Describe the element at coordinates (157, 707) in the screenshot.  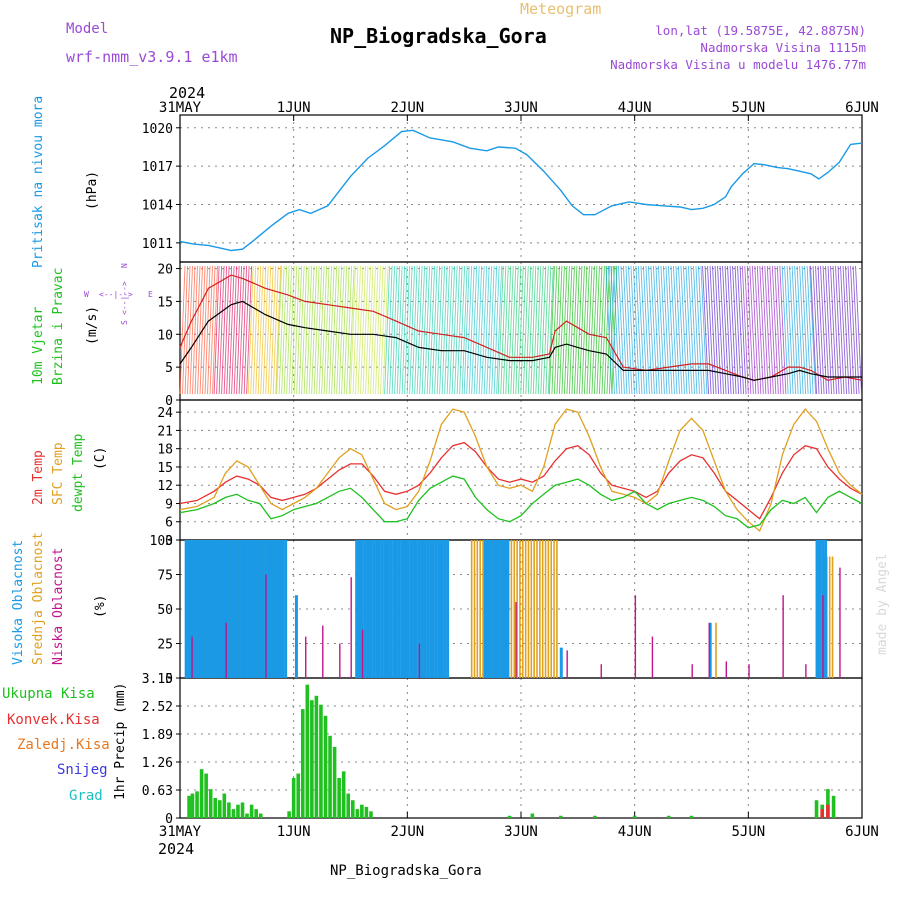
I see `y-tick-label: 2.52` at that location.